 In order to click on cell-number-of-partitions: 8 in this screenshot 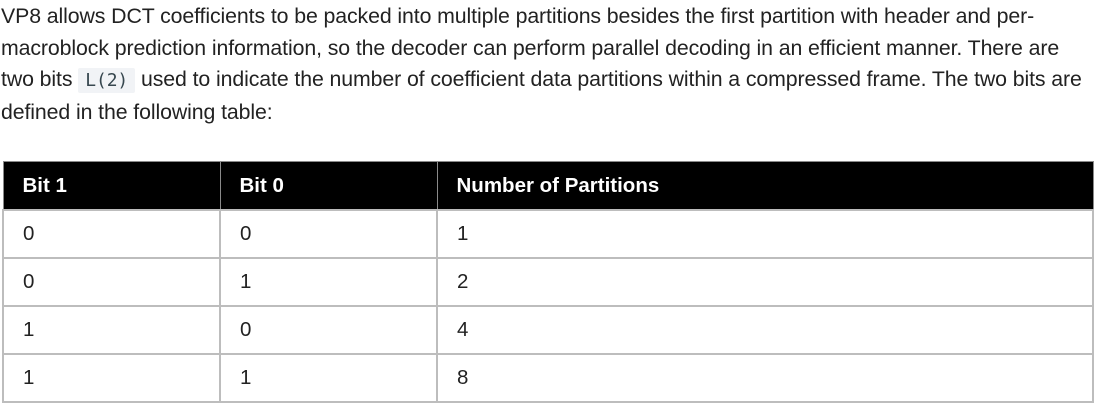, I will do `click(765, 378)`.